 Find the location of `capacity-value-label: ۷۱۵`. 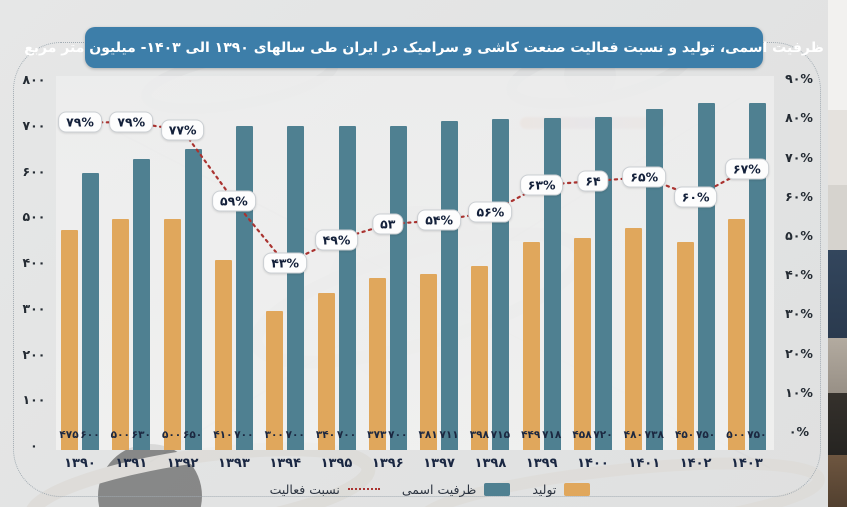

capacity-value-label: ۷۱۵ is located at coordinates (500, 435).